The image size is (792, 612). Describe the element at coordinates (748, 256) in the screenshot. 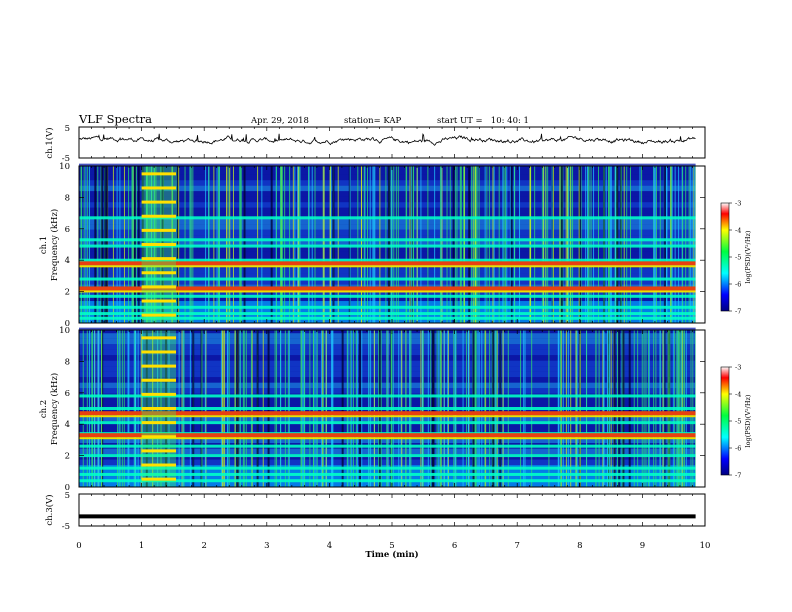

I see `ch1-colorbar-label: log(PSD)(V²/Hz)` at that location.